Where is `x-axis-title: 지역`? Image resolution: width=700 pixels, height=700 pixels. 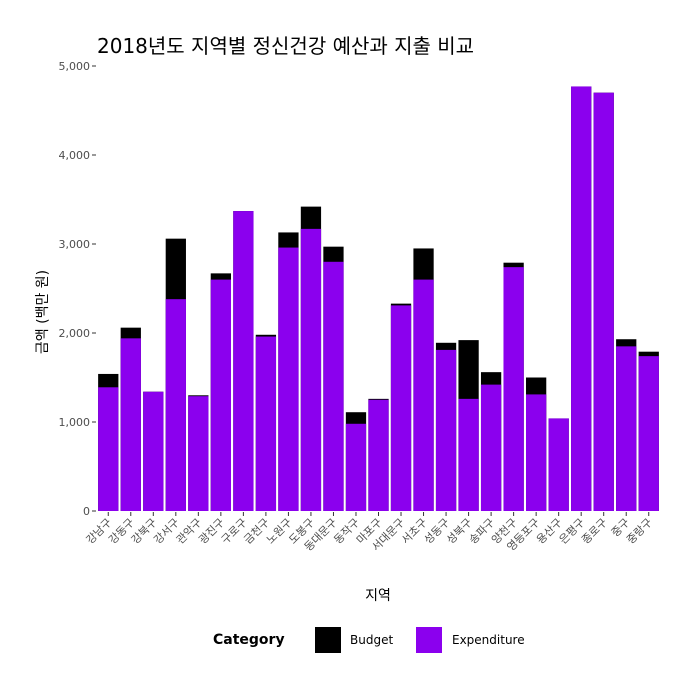
x-axis-title: 지역 is located at coordinates (378, 596).